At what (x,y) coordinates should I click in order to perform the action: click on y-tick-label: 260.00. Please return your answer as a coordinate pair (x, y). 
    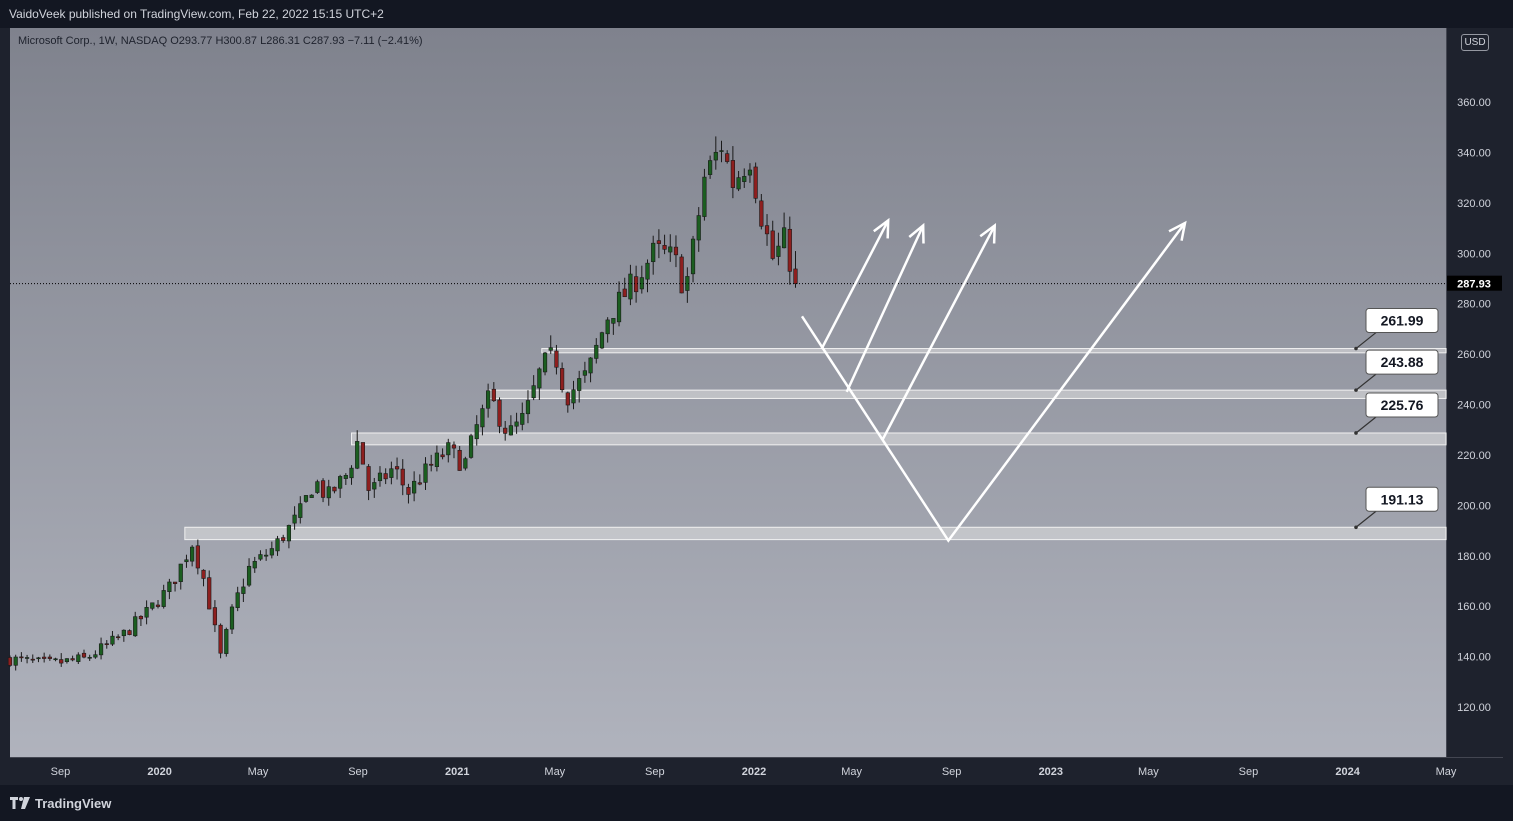
    Looking at the image, I should click on (1474, 355).